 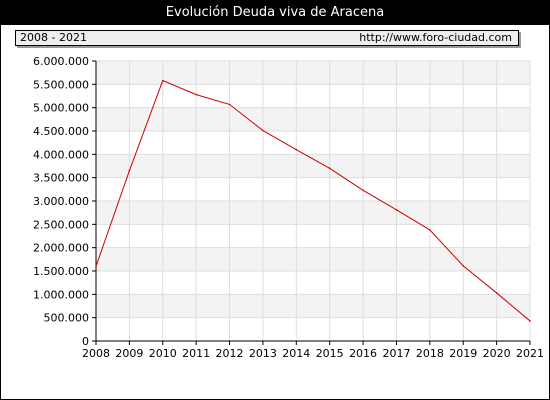 I want to click on y-tick-label: 5.500.000, so click(x=61, y=84).